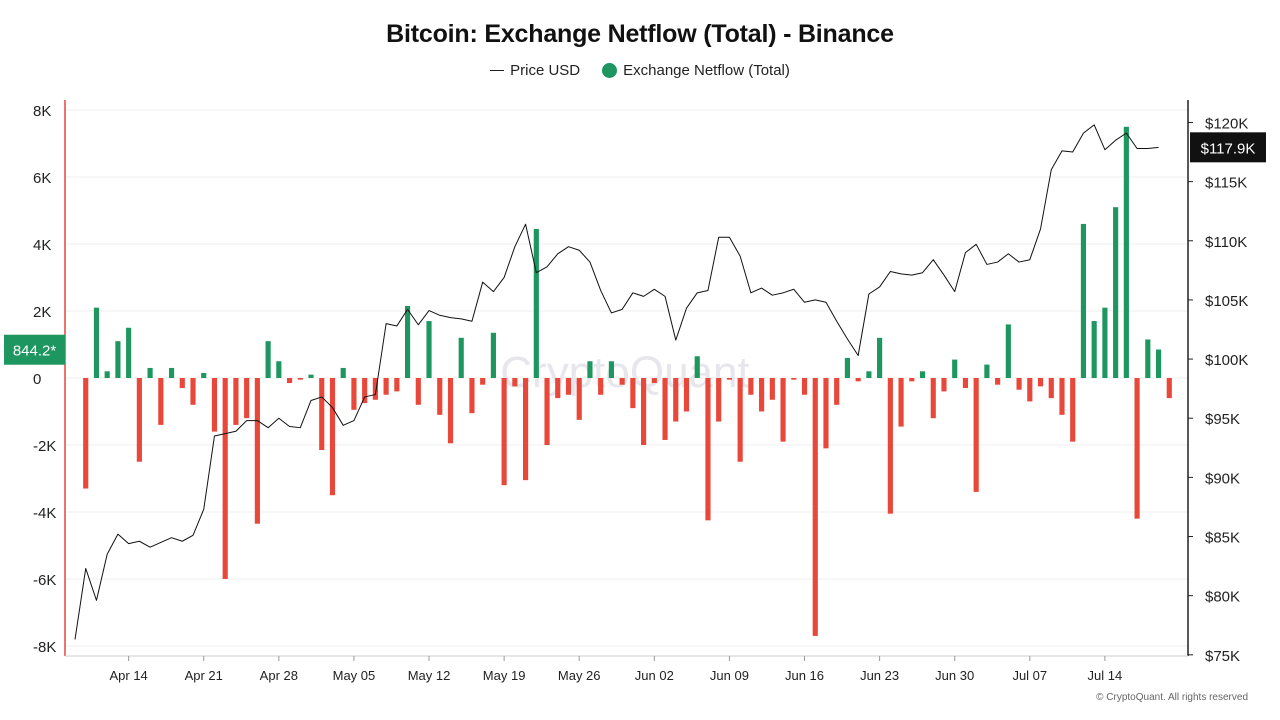 The width and height of the screenshot is (1280, 720). I want to click on netflow-dot-swatch-icon, so click(610, 70).